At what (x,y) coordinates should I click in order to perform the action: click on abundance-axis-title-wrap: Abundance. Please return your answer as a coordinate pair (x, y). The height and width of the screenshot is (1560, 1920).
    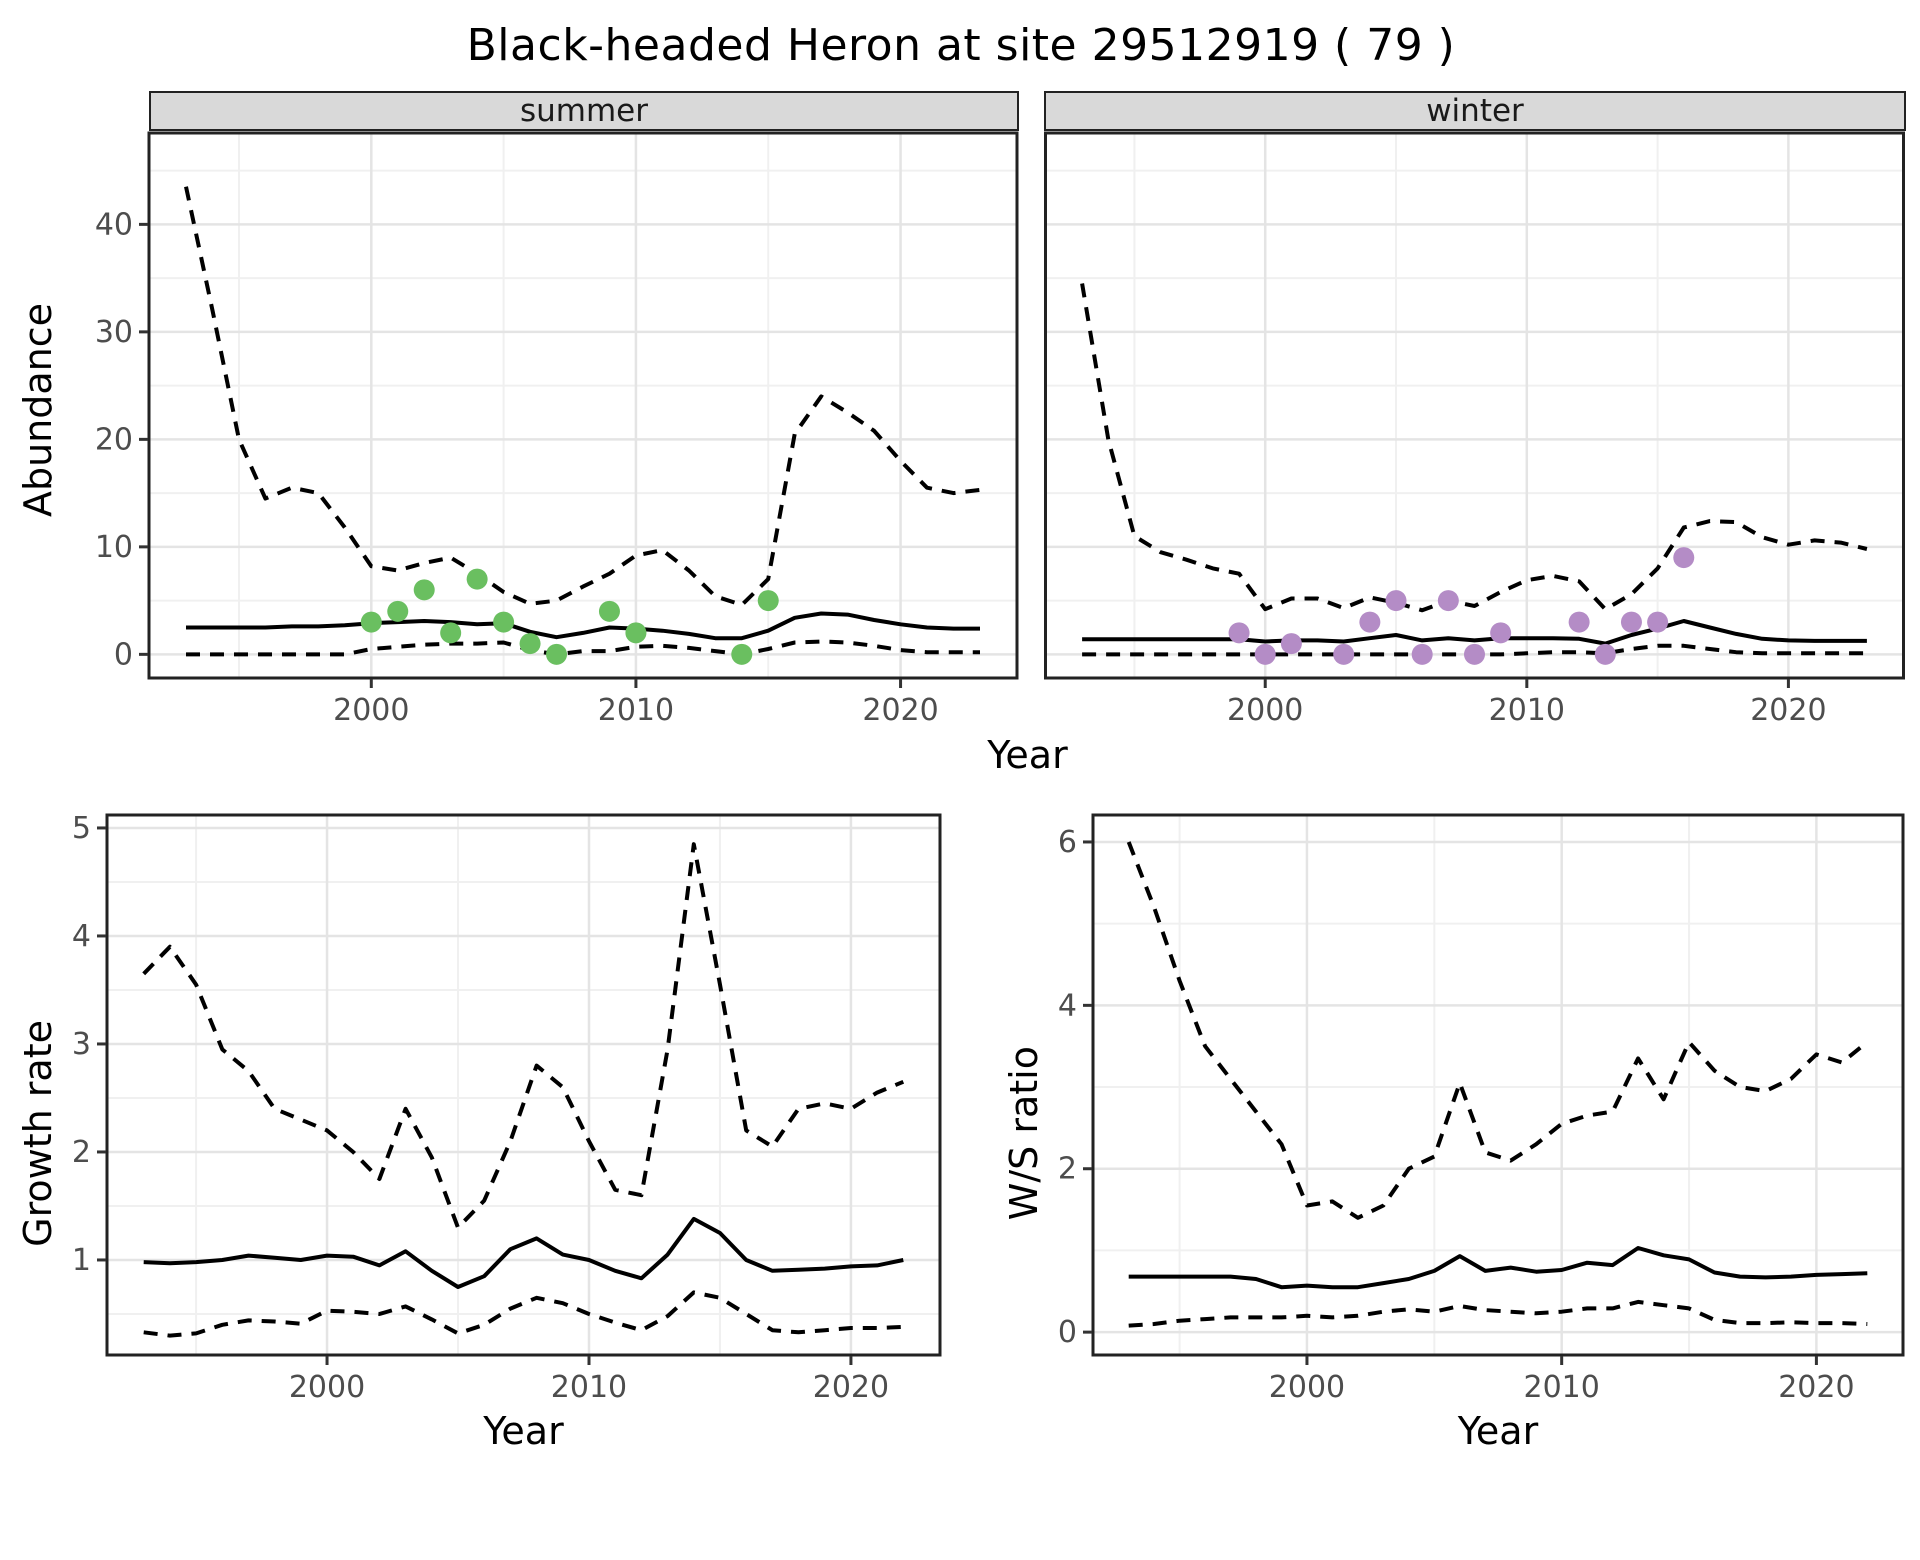
    Looking at the image, I should click on (38, 410).